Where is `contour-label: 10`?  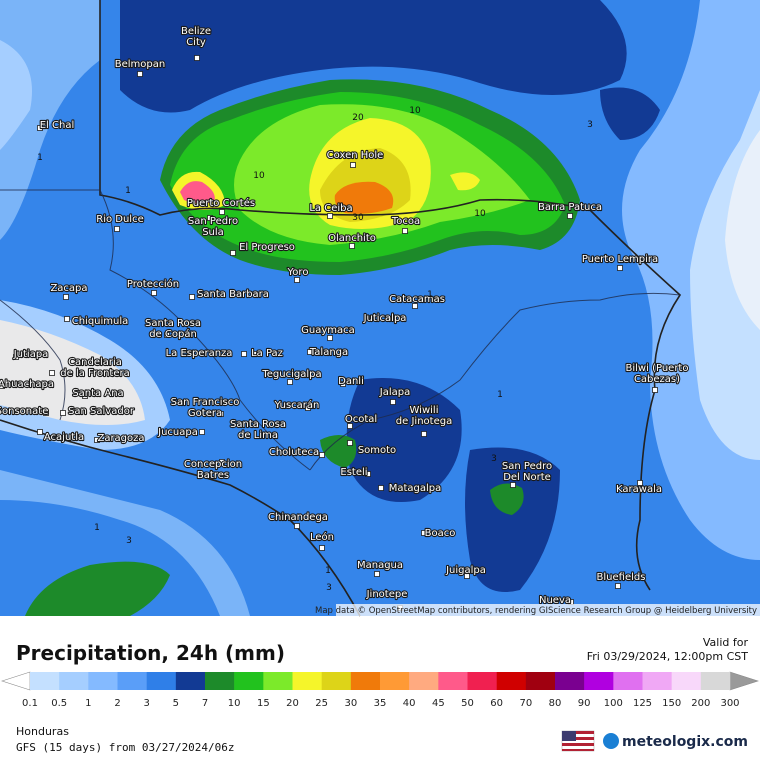
contour-label: 10 is located at coordinates (415, 111).